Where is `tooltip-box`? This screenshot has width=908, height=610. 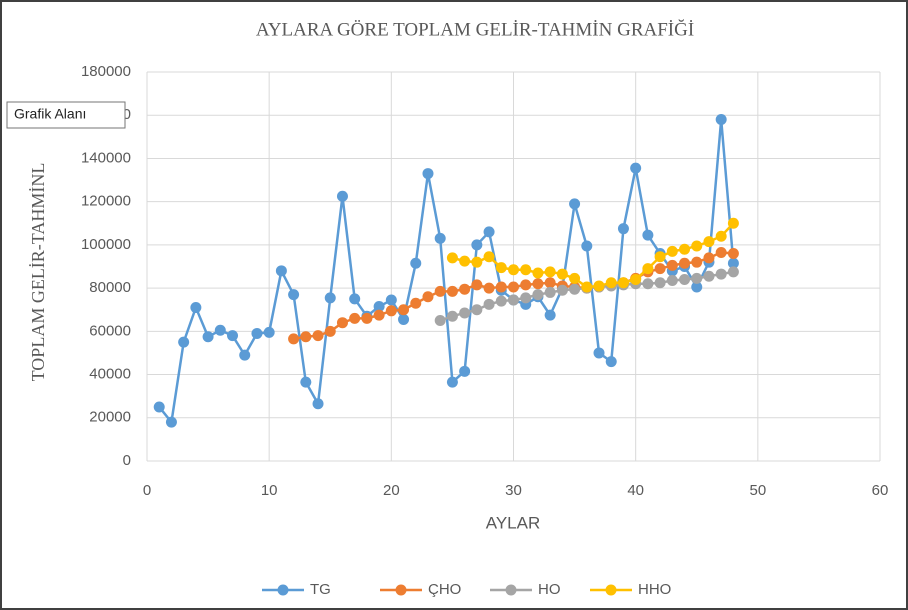 tooltip-box is located at coordinates (66, 115).